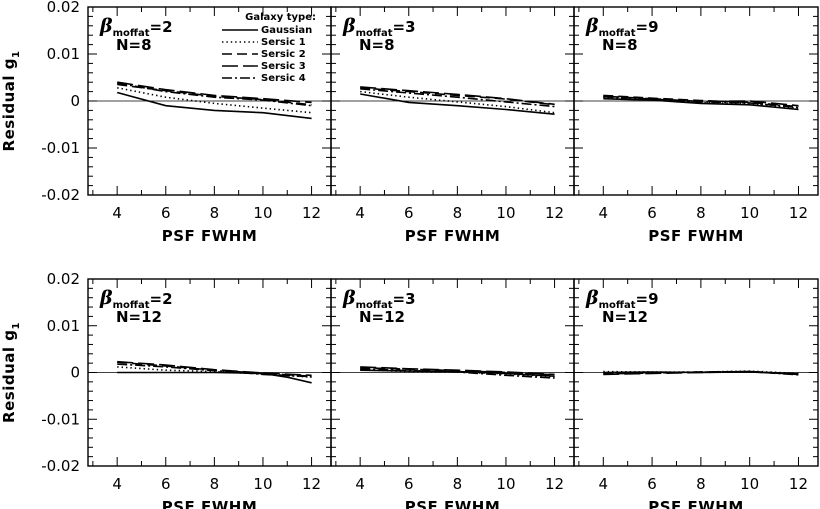 The height and width of the screenshot is (509, 820). I want to click on beta-label: βmoffat=9, so click(622, 27).